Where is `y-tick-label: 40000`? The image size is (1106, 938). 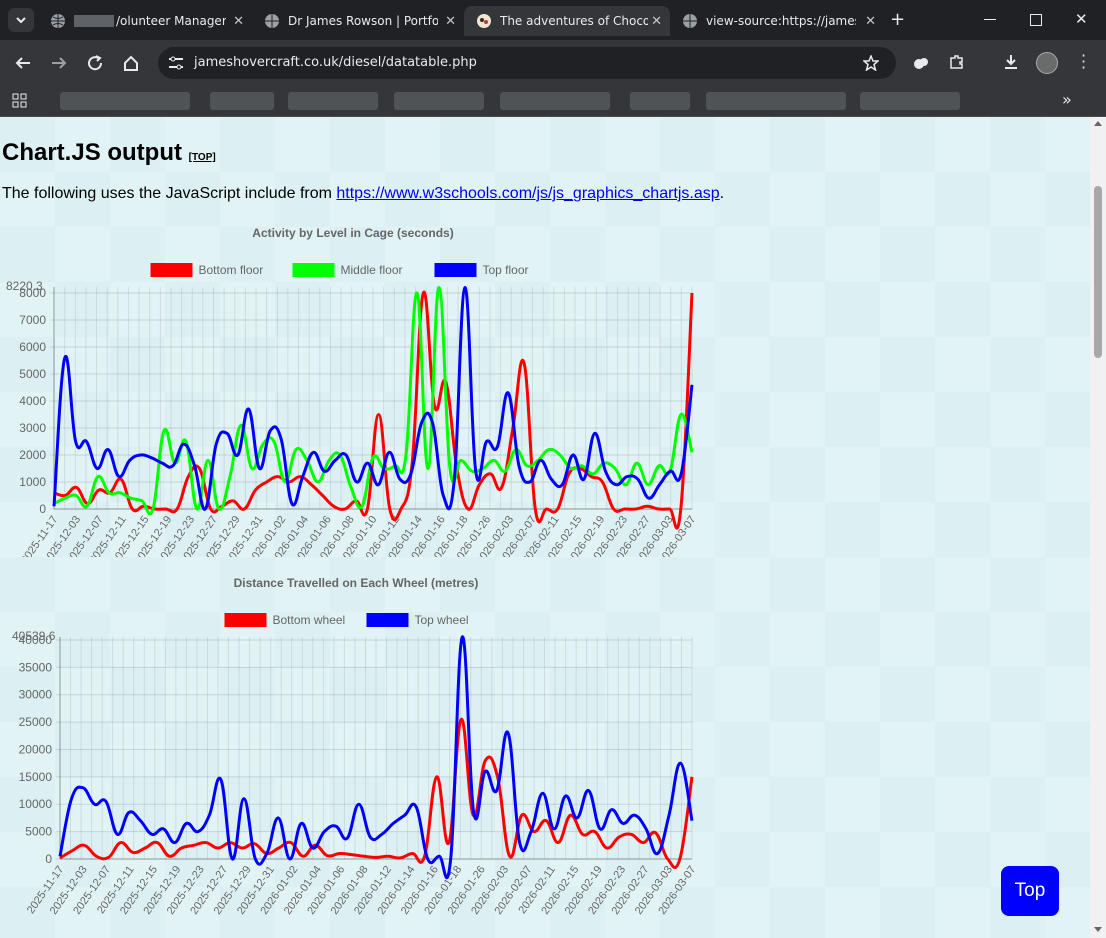 y-tick-label: 40000 is located at coordinates (36, 640).